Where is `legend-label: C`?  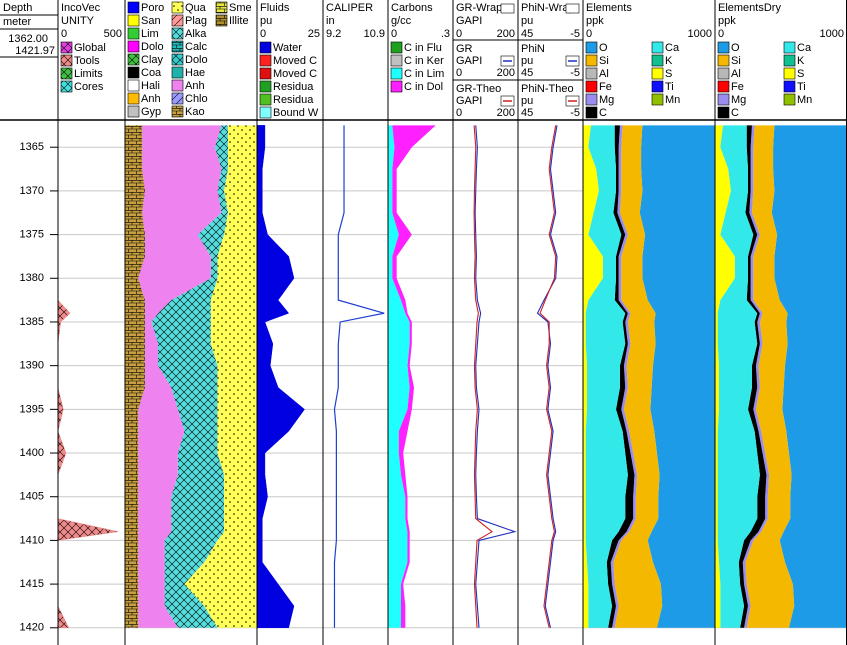 legend-label: C is located at coordinates (603, 113).